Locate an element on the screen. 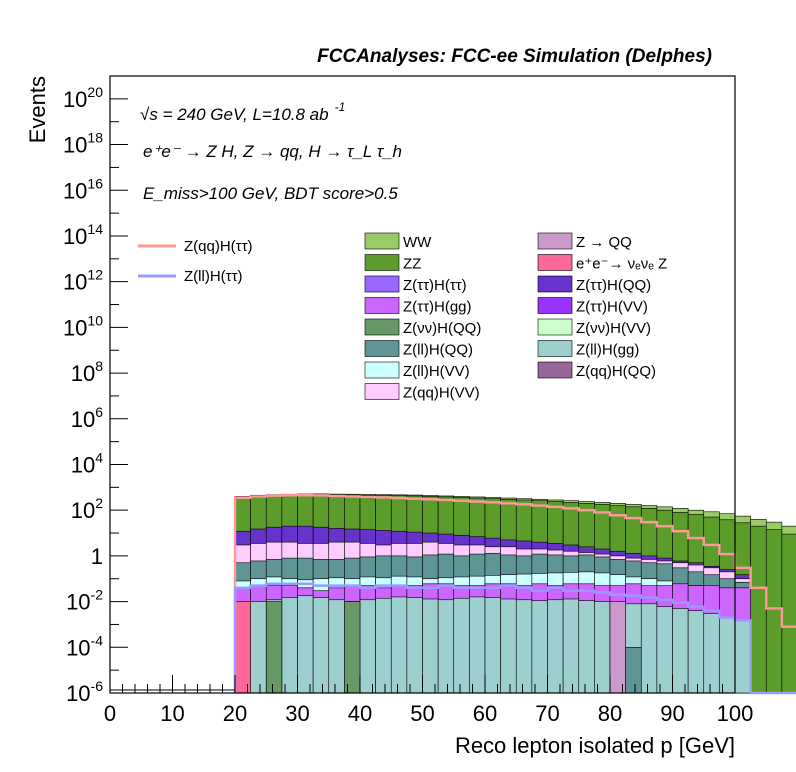 The height and width of the screenshot is (772, 796). legend-label: Z(qq)H(VV) is located at coordinates (441, 393).